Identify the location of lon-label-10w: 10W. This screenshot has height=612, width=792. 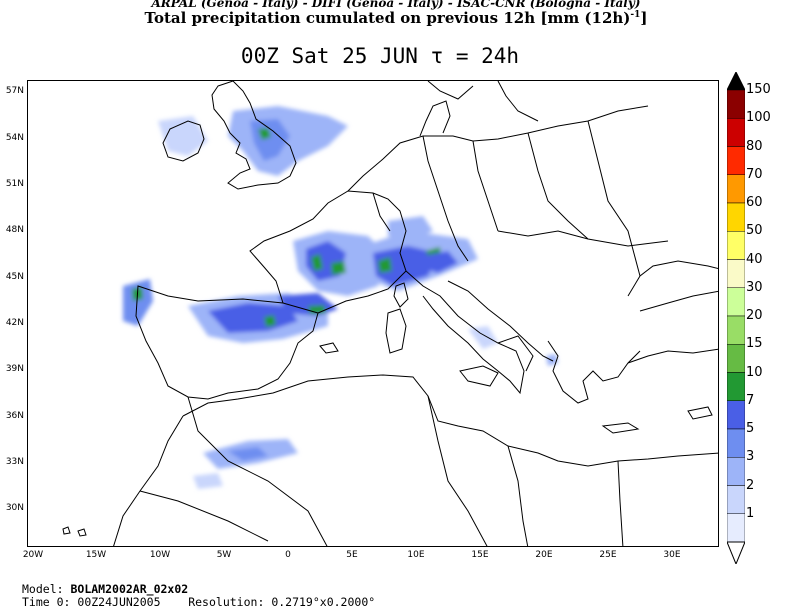
(160, 555).